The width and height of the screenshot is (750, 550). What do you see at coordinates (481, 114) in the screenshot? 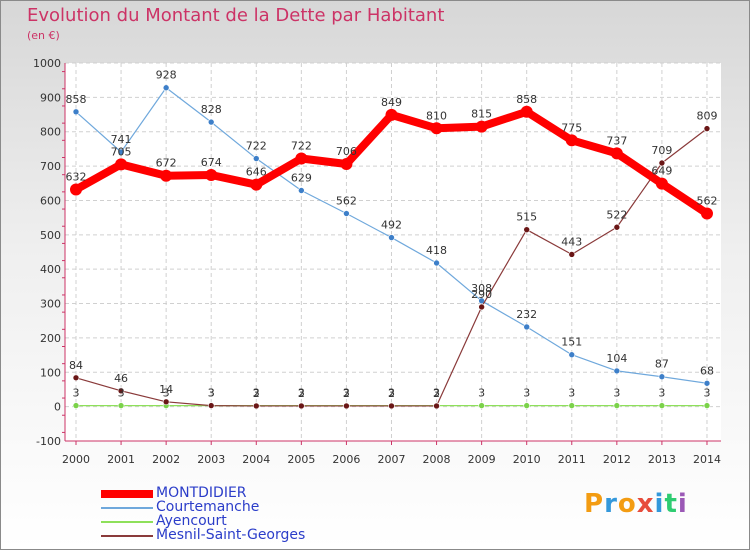
I see `data-label: 815` at bounding box center [481, 114].